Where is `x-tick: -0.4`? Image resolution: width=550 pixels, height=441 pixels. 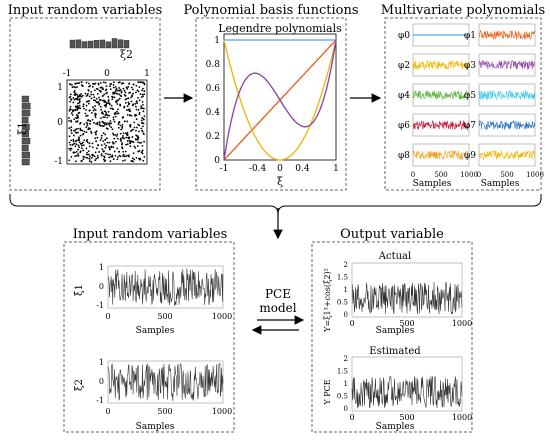
x-tick: -0.4 is located at coordinates (258, 169).